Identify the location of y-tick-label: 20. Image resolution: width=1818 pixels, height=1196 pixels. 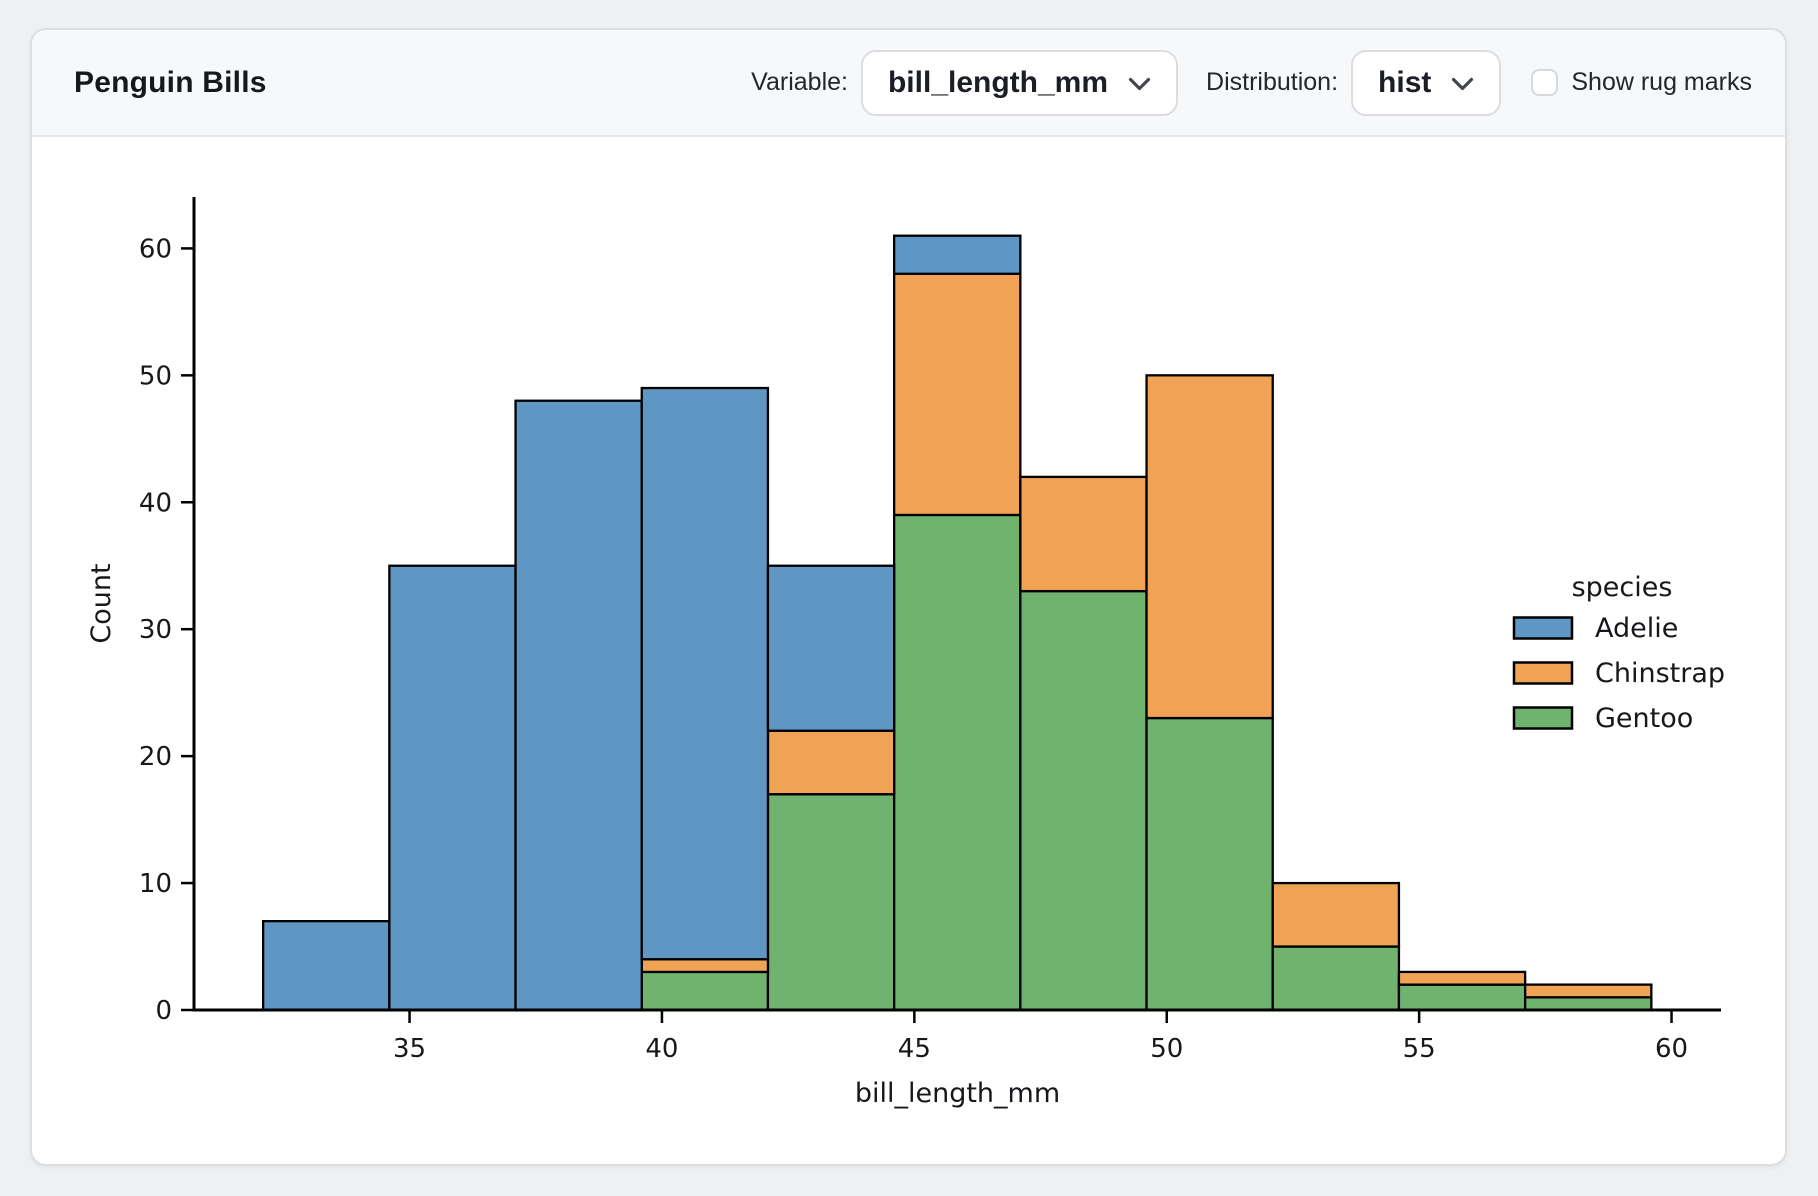
(155, 757).